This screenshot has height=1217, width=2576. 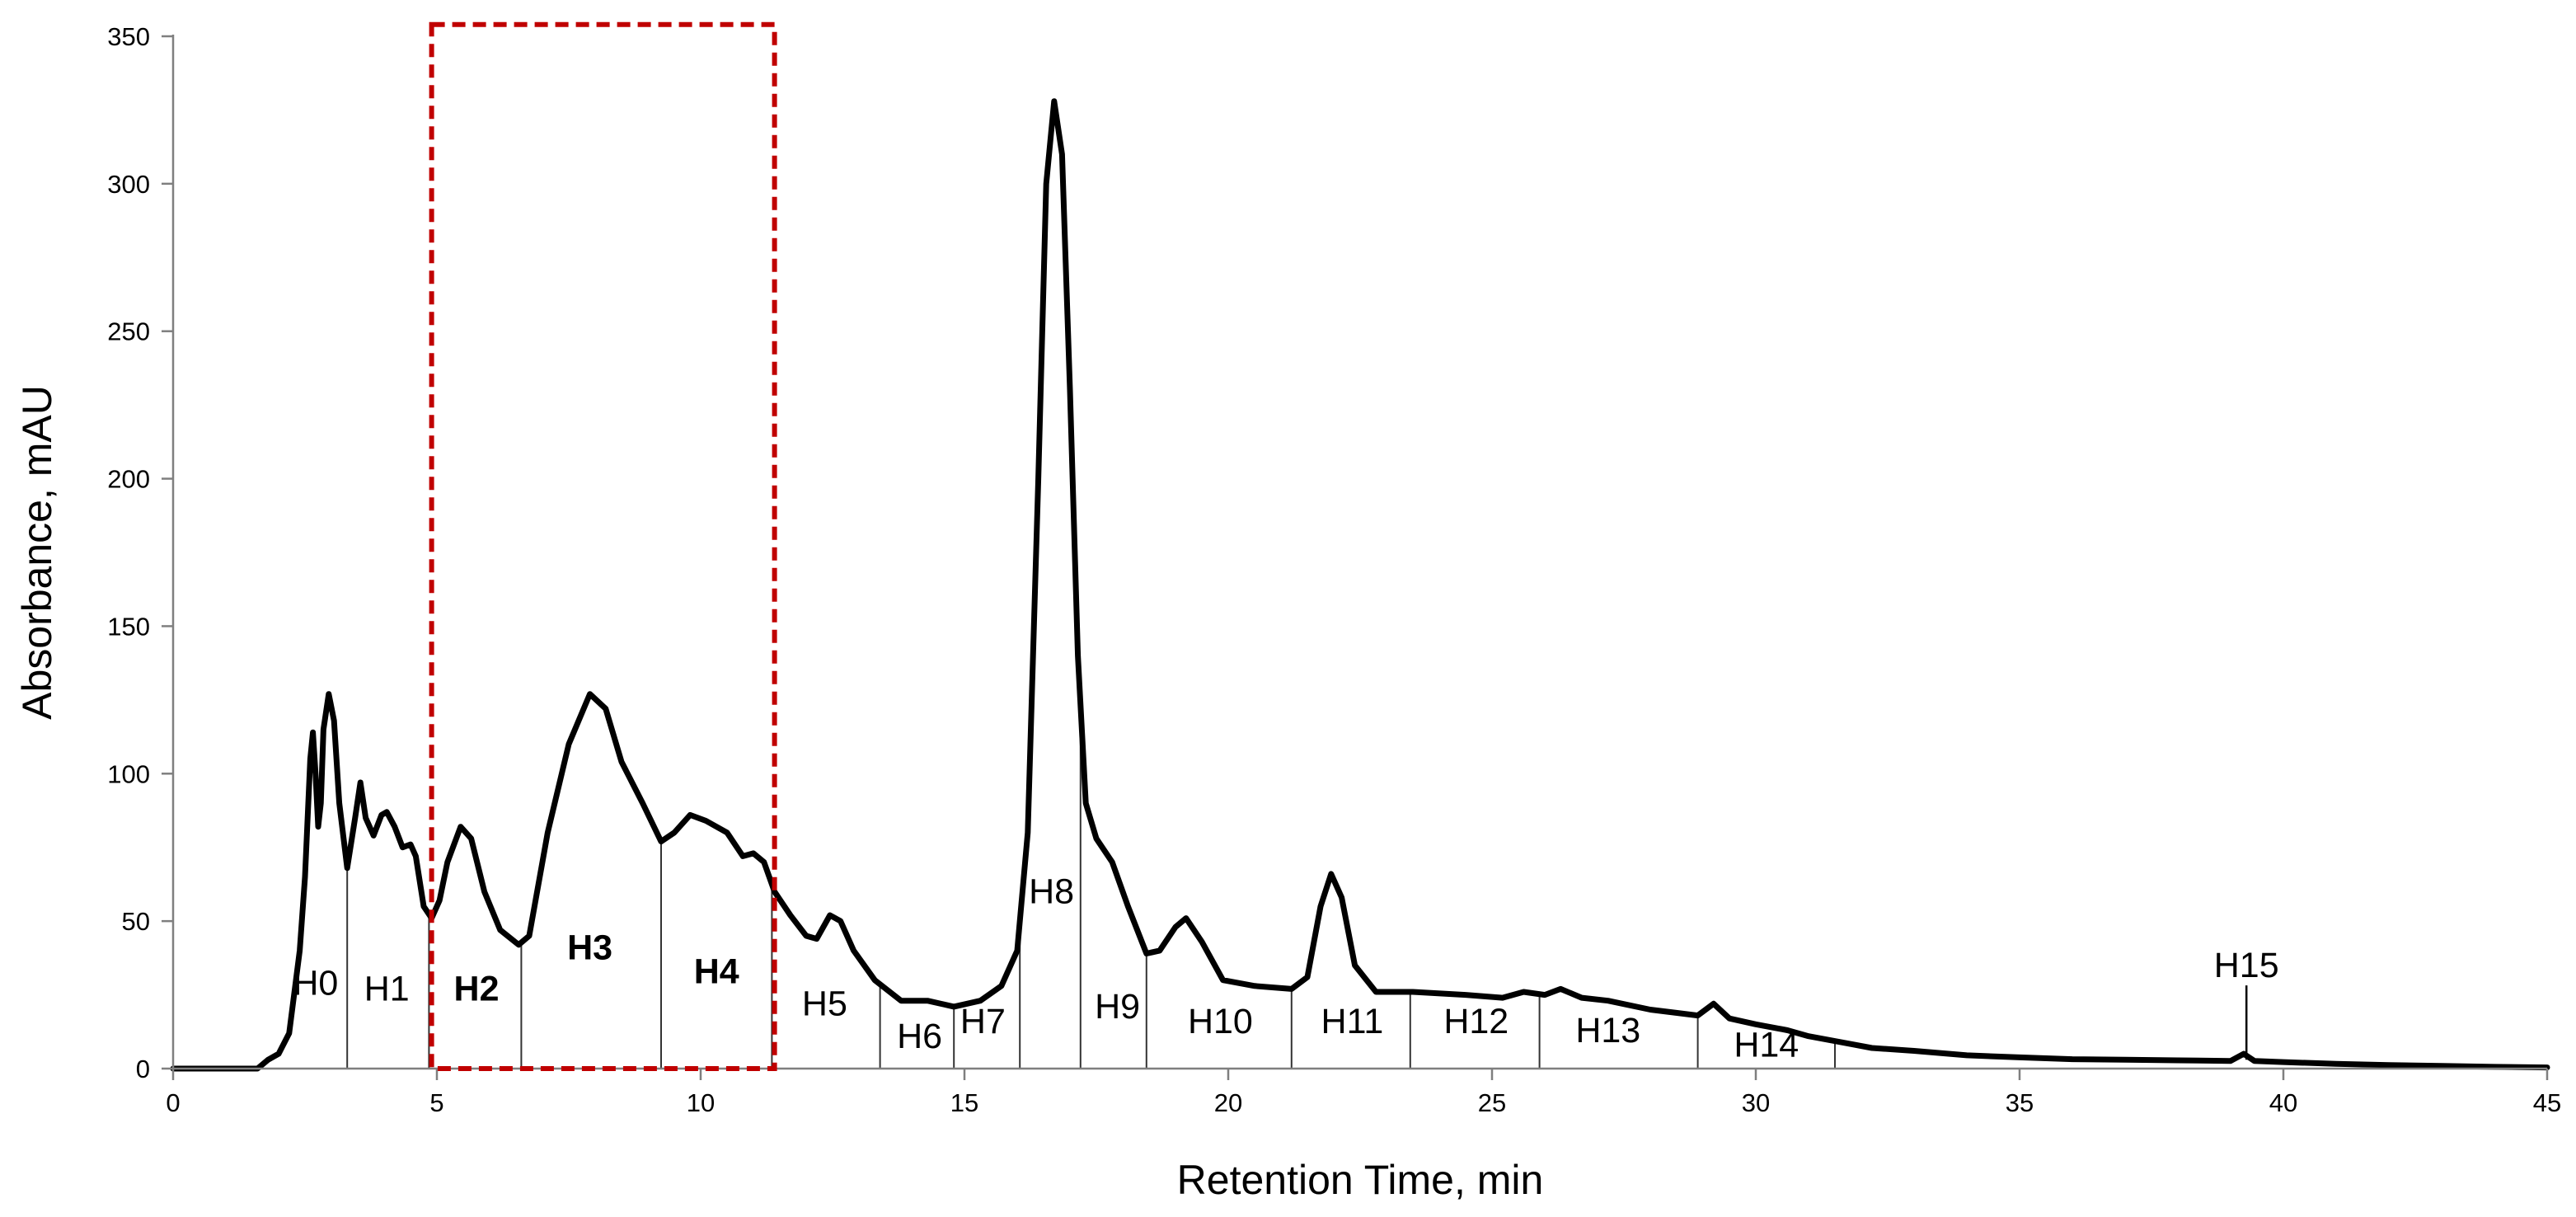 What do you see at coordinates (2020, 1102) in the screenshot?
I see `x-tick-label-35: 35` at bounding box center [2020, 1102].